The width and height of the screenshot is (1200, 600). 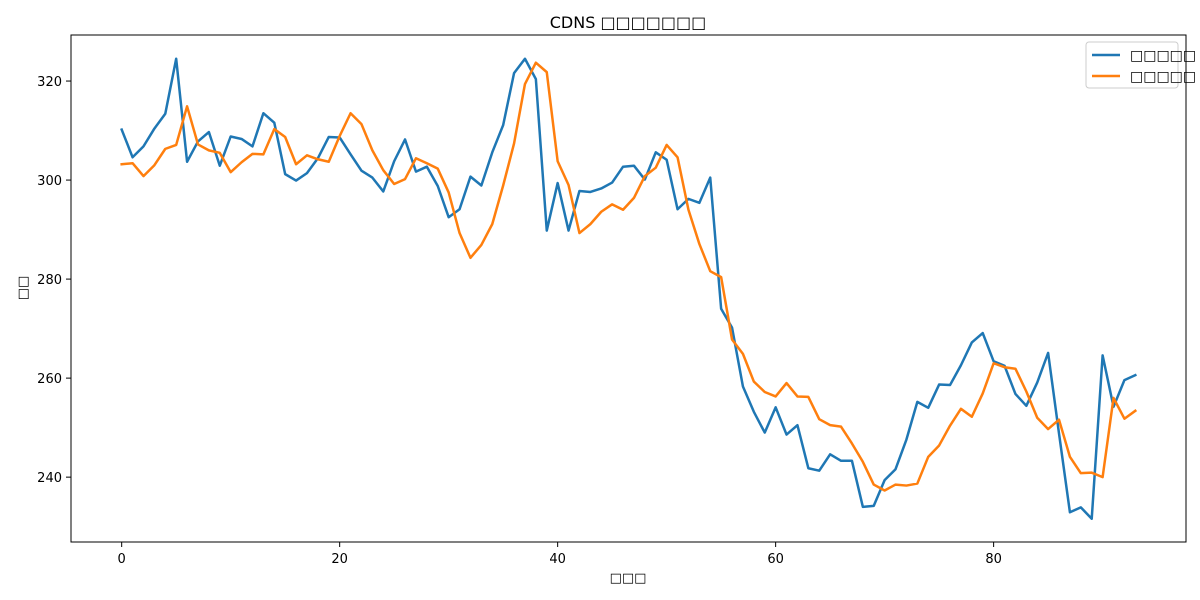 What do you see at coordinates (993, 559) in the screenshot?
I see `x-tick-label: 80` at bounding box center [993, 559].